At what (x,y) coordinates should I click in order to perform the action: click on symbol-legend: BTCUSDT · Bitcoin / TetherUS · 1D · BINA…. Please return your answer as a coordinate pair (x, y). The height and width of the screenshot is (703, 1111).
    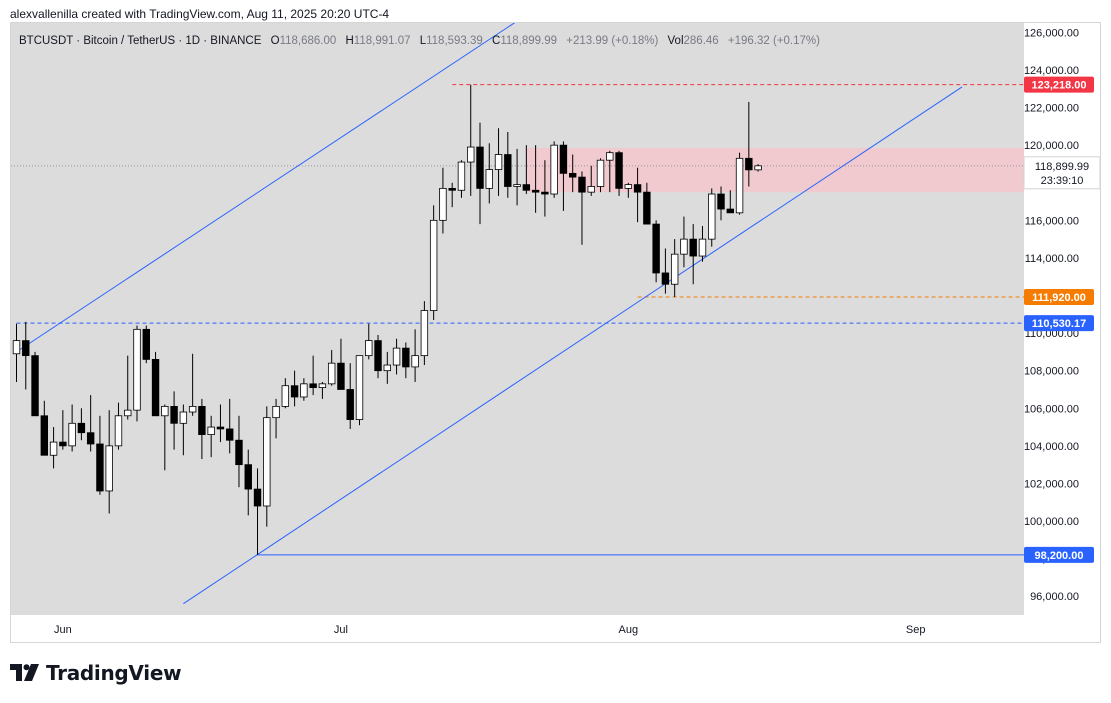
    Looking at the image, I should click on (419, 41).